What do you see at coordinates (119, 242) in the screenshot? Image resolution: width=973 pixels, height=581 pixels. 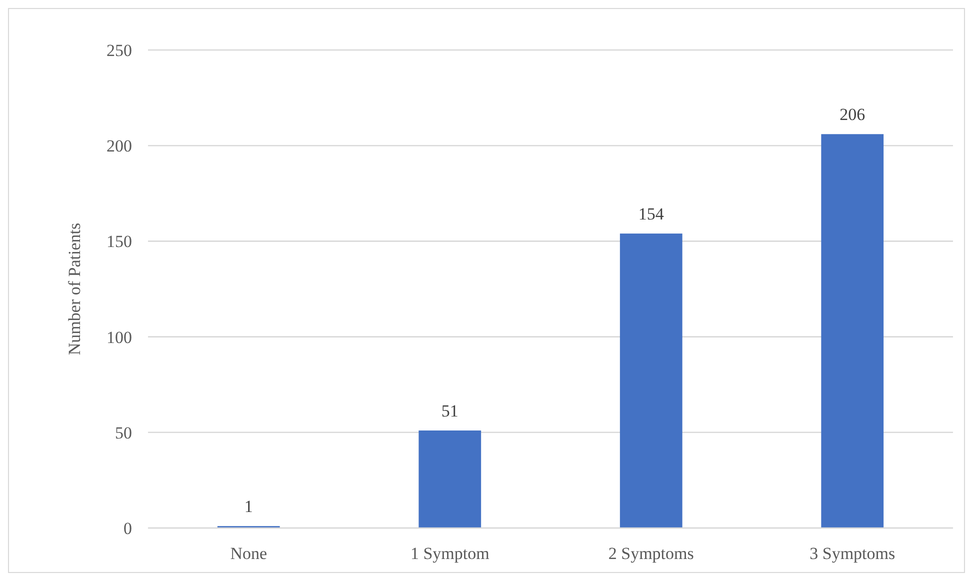 I see `y-tick-label: 150` at bounding box center [119, 242].